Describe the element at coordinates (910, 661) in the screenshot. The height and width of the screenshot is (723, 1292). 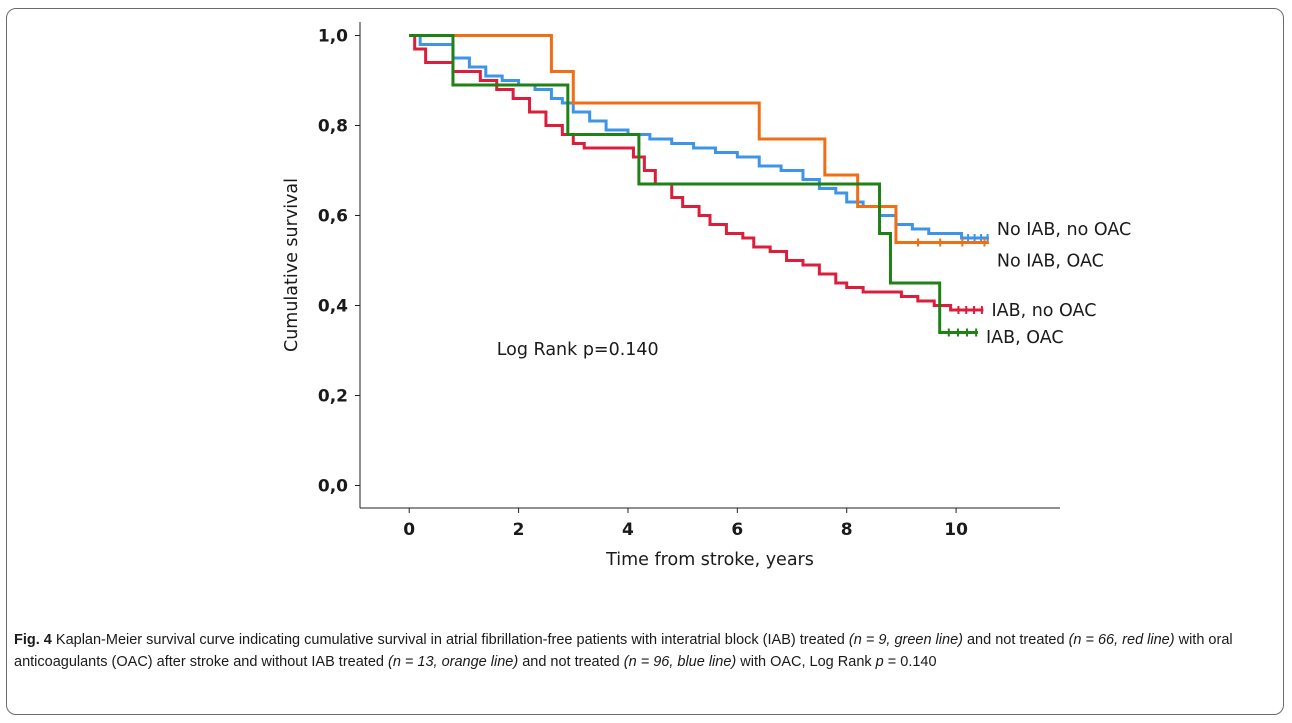
I see `caption-segment: = 0.140` at that location.